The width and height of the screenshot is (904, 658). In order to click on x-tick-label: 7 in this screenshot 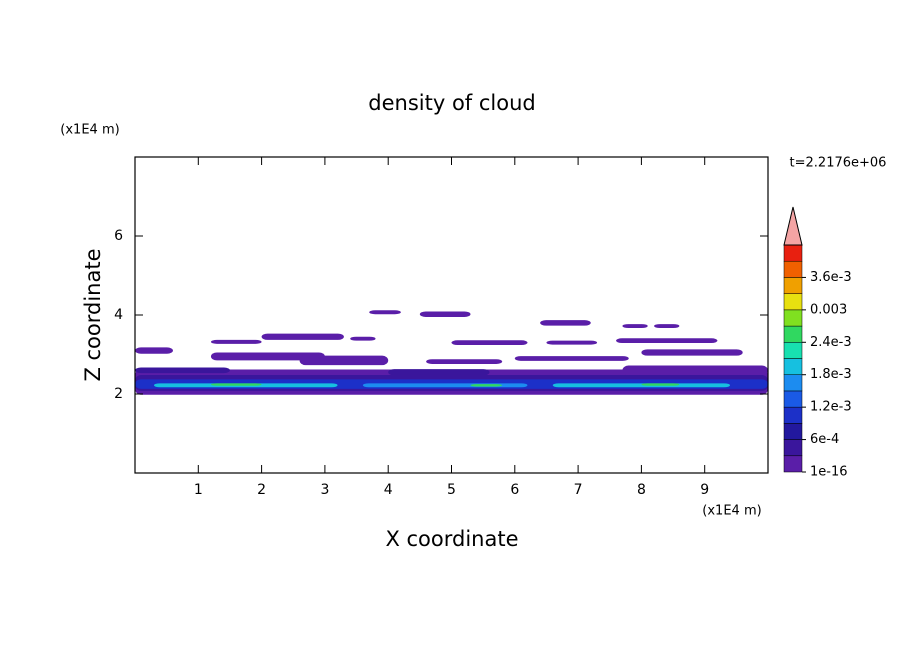, I will do `click(578, 490)`.